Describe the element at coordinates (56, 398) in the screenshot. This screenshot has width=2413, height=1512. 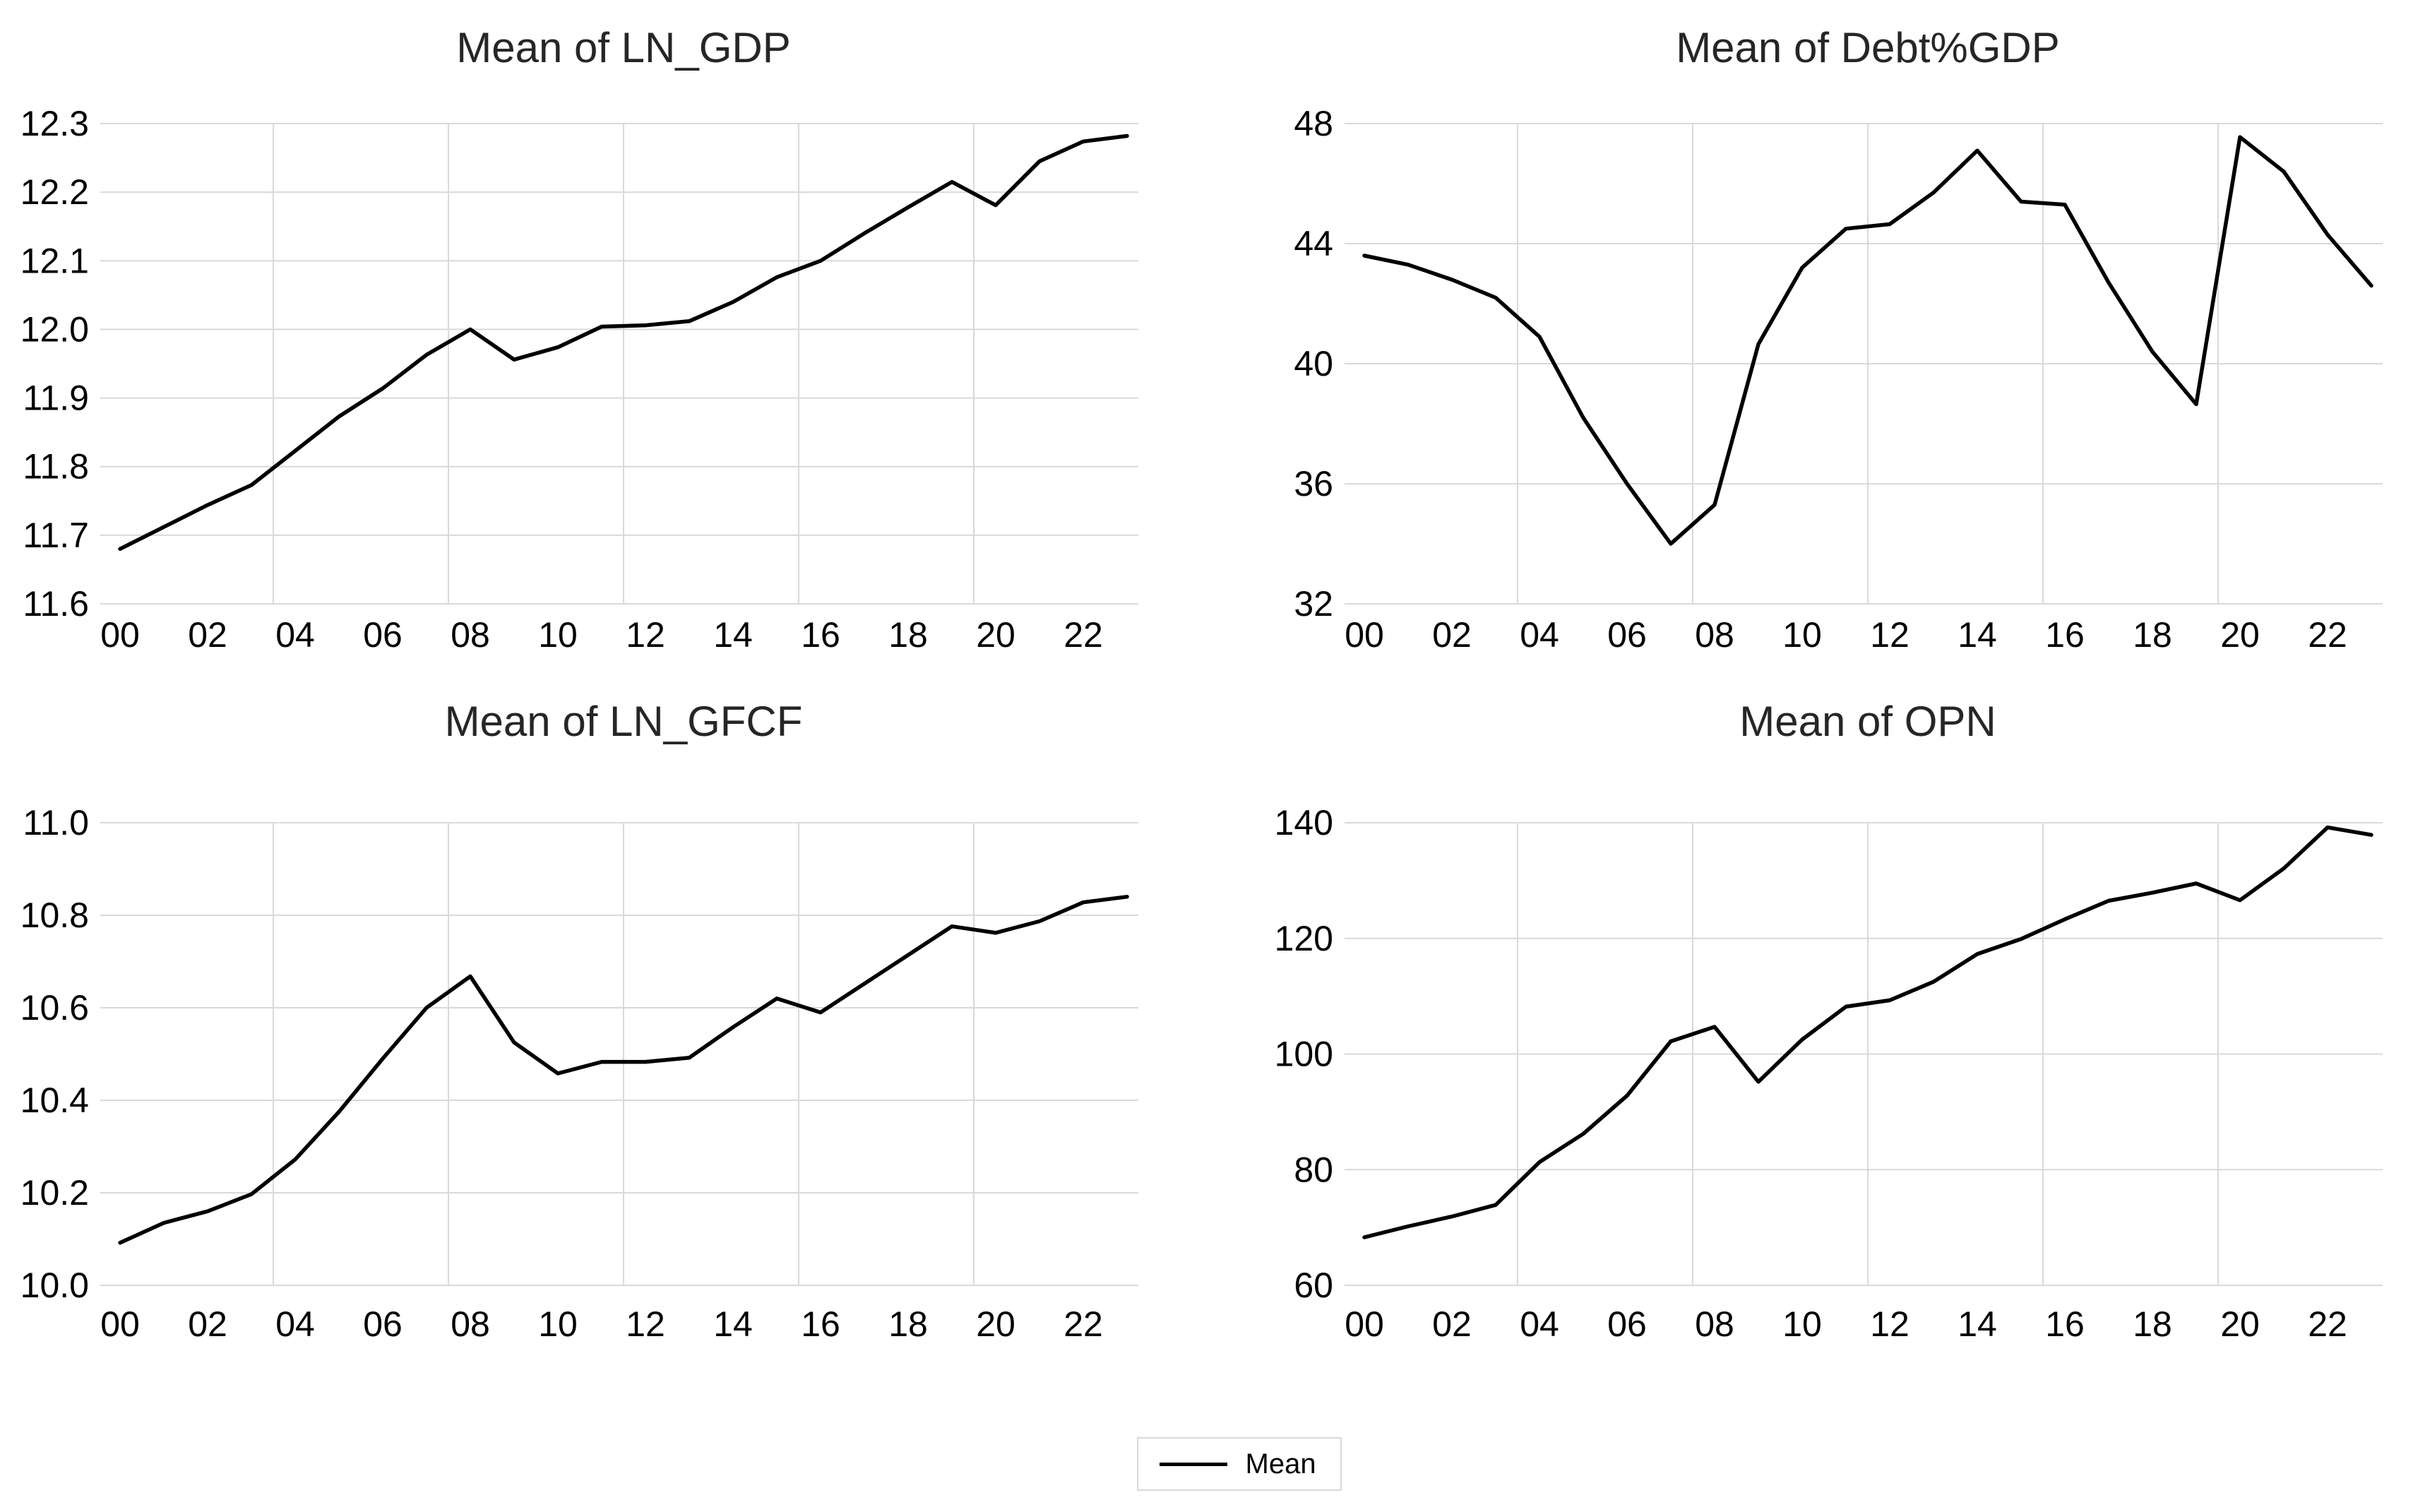
I see `y-tick-label: 11.9` at that location.